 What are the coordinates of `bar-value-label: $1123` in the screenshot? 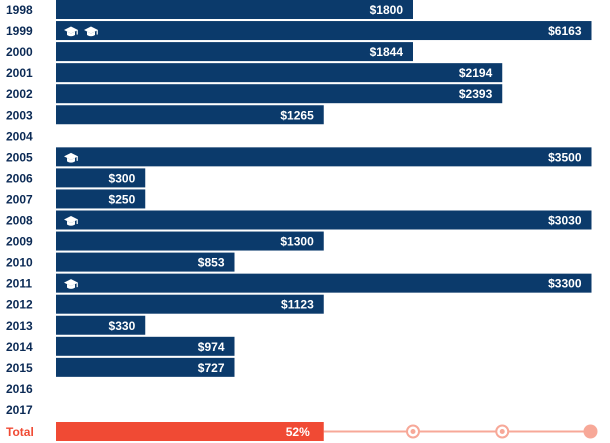 It's located at (297, 305).